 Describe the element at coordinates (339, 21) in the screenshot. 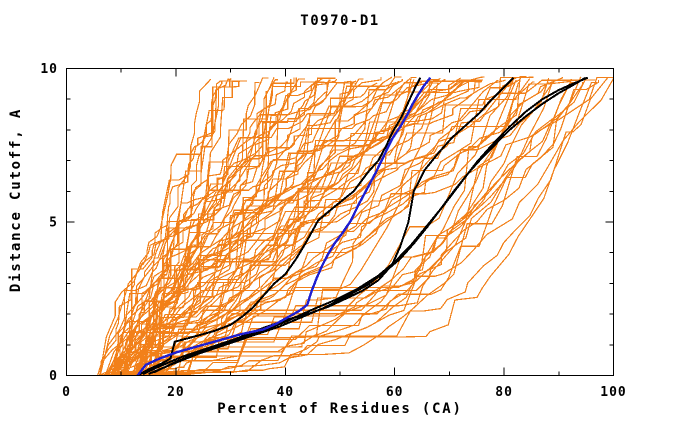

I see `chart-title: T0970-D1` at that location.